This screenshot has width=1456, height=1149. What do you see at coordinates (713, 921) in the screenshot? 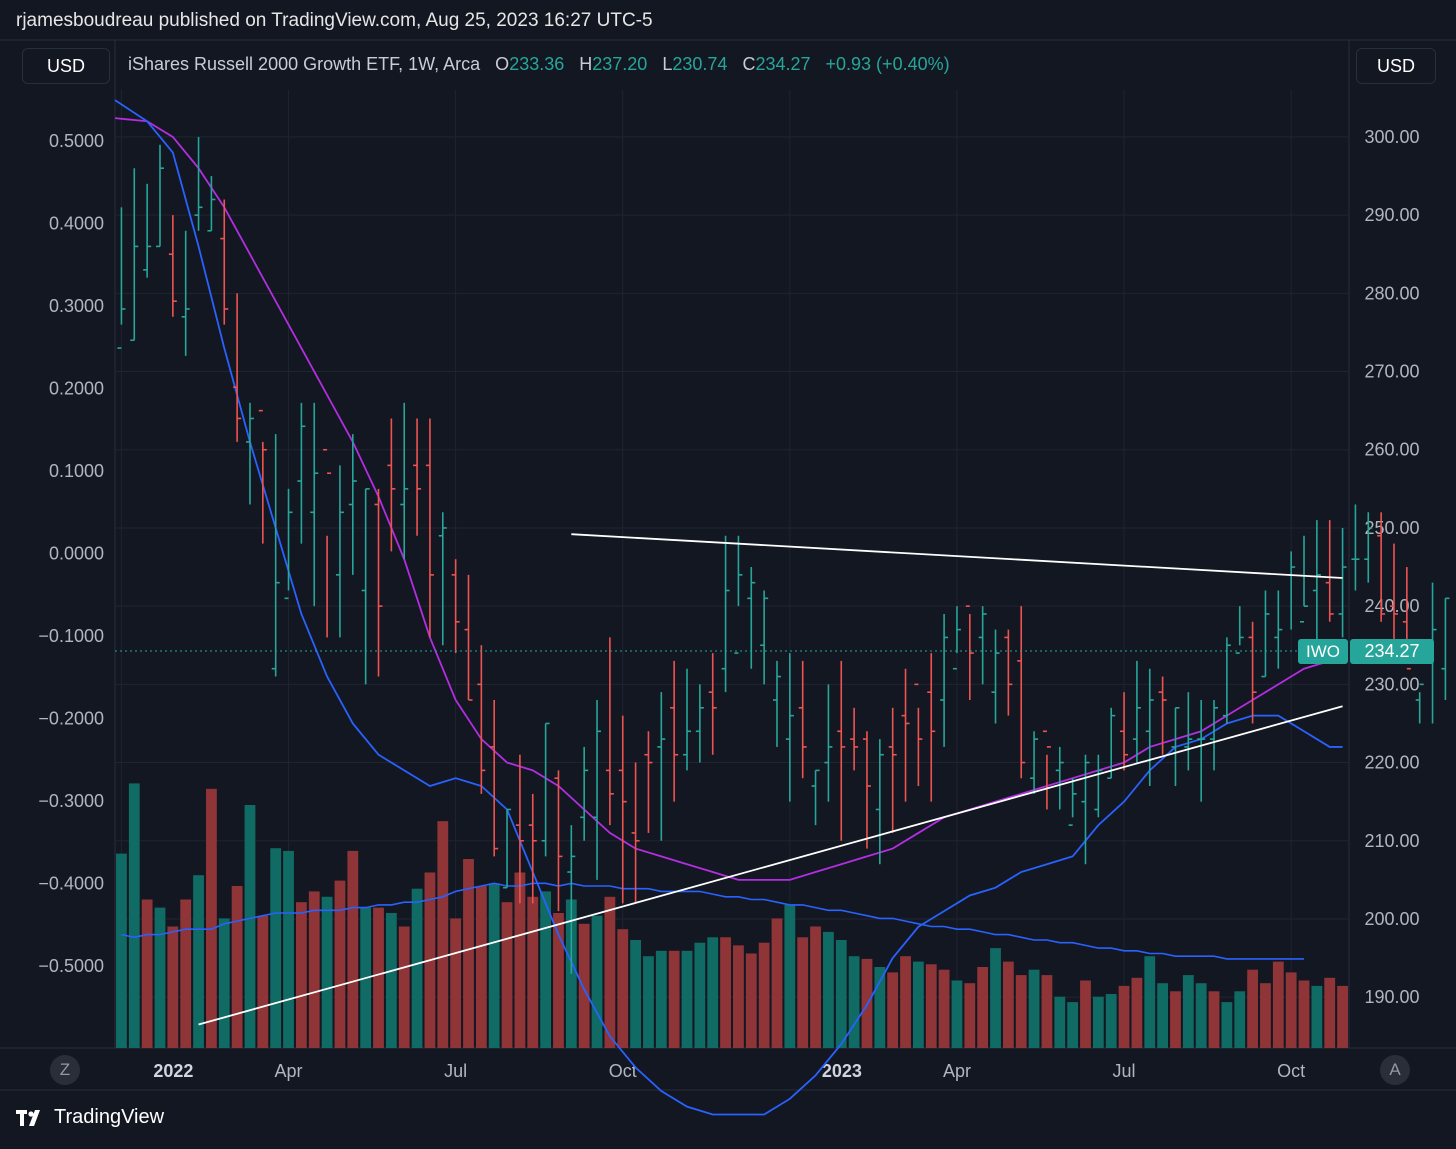
I see `volume-ma-line` at bounding box center [713, 921].